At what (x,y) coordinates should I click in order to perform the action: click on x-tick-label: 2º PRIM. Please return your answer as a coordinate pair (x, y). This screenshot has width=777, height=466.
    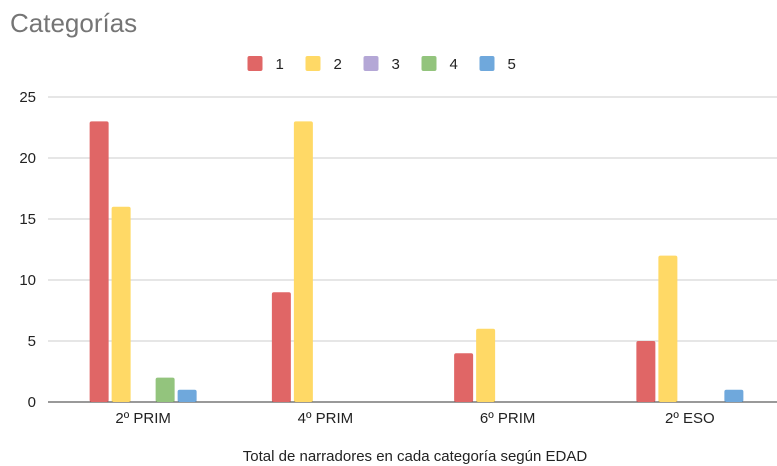
    Looking at the image, I should click on (143, 418).